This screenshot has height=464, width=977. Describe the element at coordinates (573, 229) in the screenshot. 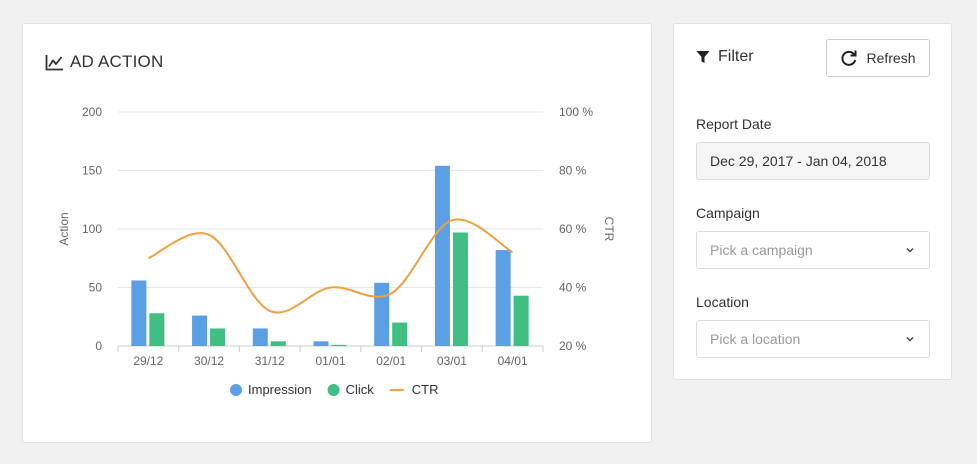

I see `y-right-tick-label: 60 %` at that location.